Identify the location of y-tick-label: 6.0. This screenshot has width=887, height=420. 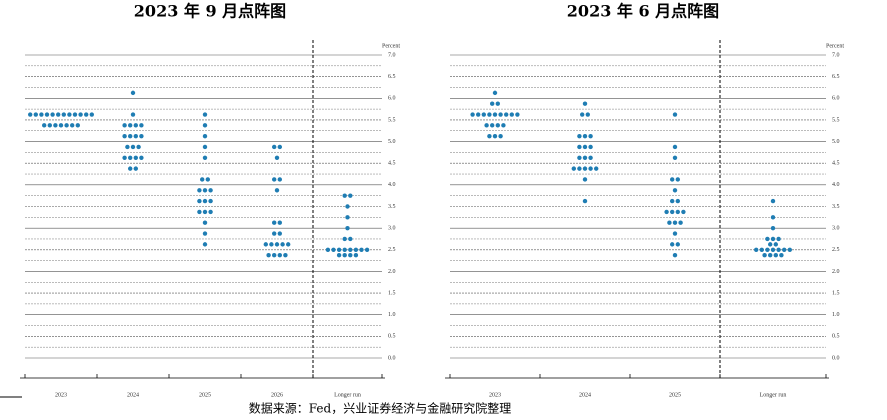
(392, 99).